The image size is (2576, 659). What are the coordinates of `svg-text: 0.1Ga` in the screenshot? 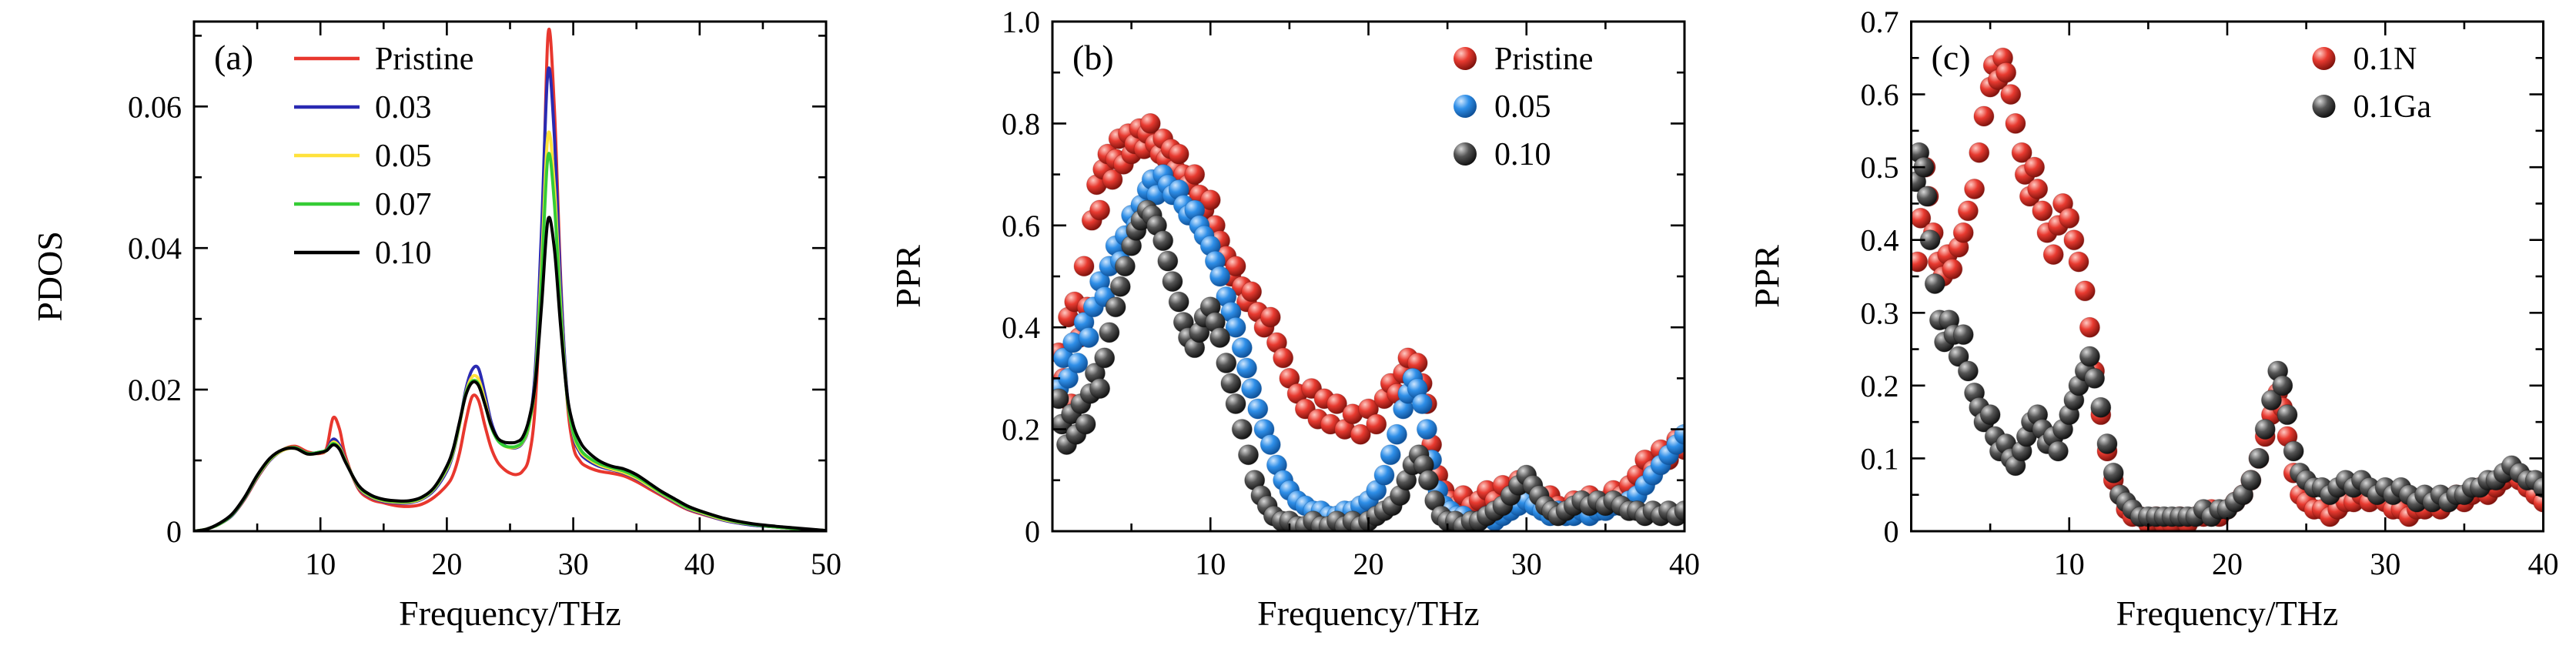 It's located at (2393, 107).